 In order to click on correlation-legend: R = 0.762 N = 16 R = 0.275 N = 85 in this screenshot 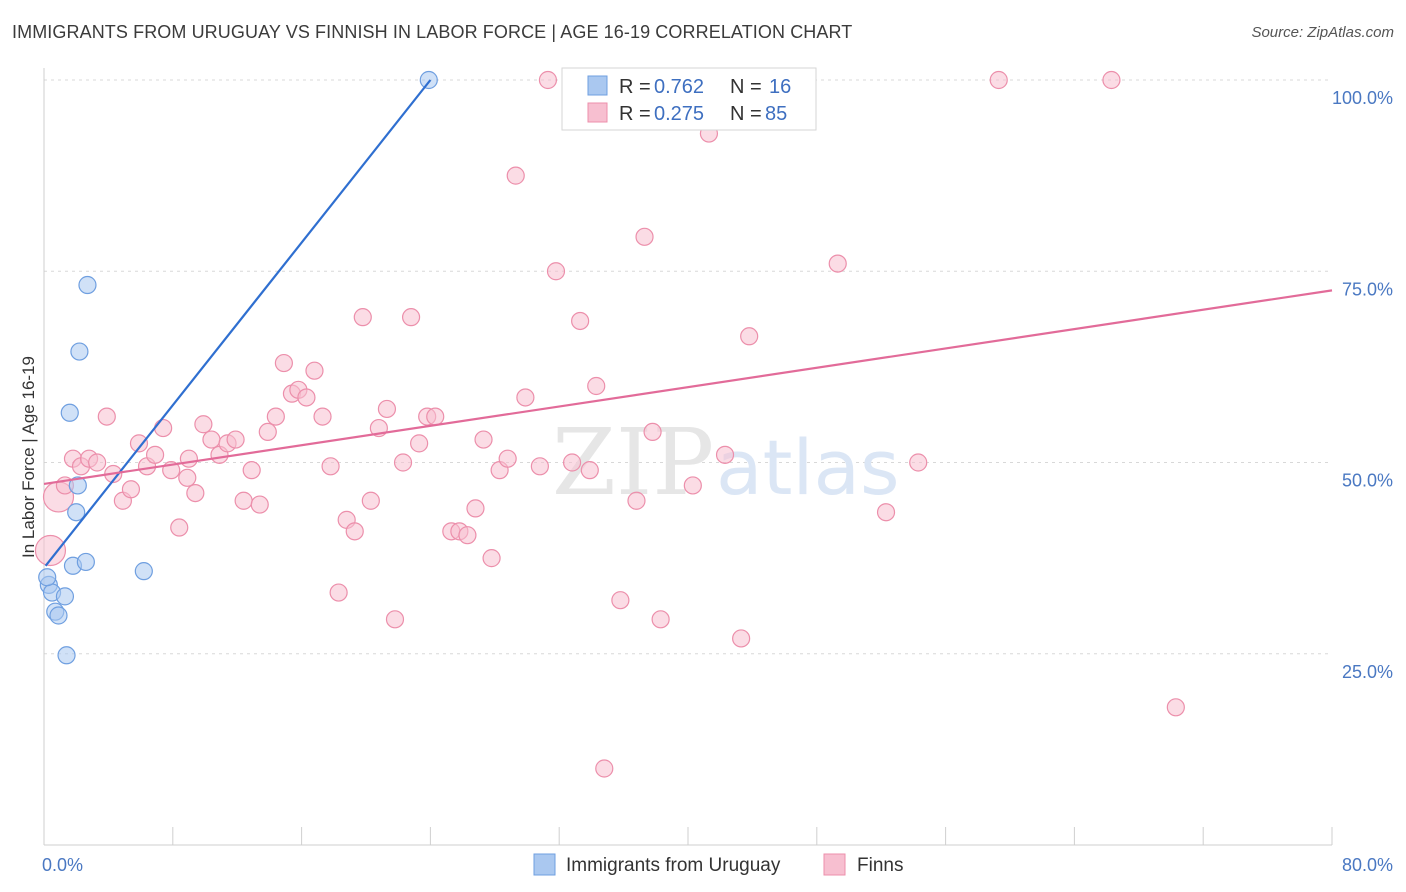, I will do `click(689, 99)`.